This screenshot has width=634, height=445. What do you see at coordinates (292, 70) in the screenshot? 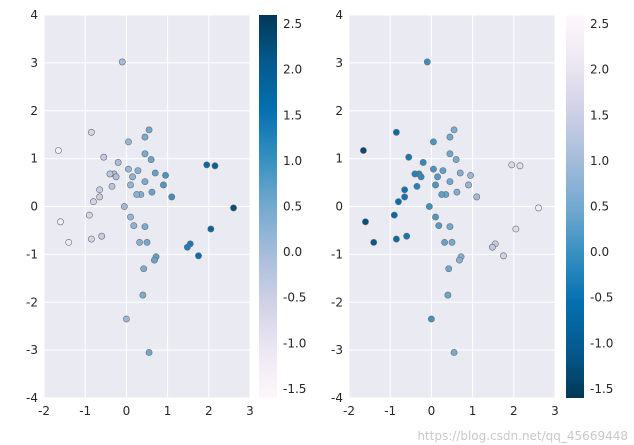
I see `colorbar-tick-label: 2.0` at bounding box center [292, 70].